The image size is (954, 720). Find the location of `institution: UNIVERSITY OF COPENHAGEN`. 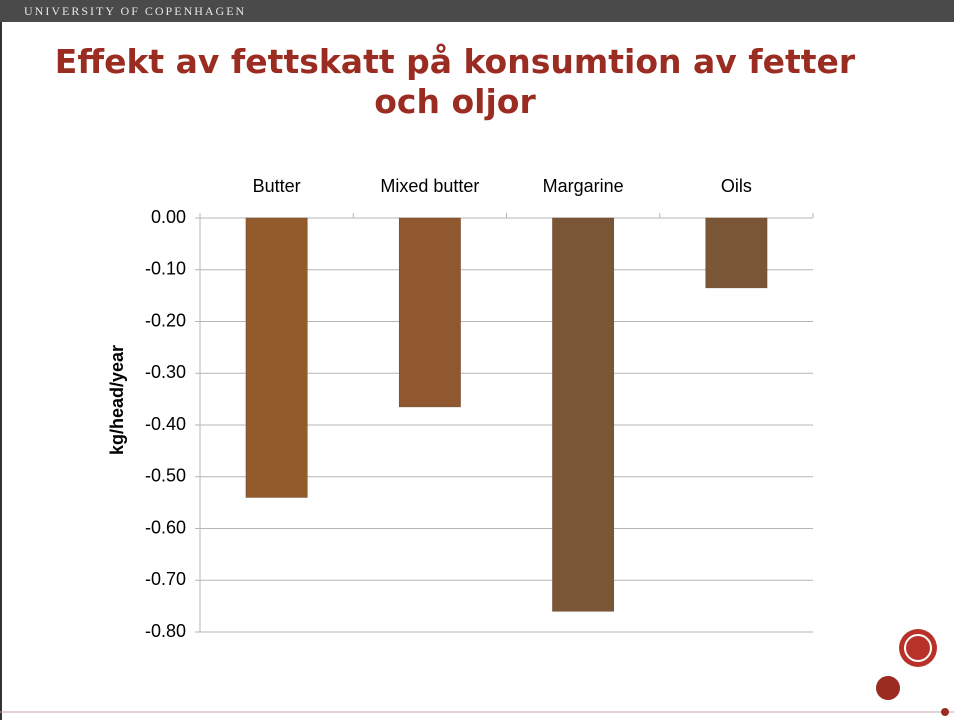

institution: UNIVERSITY OF COPENHAGEN is located at coordinates (135, 11).